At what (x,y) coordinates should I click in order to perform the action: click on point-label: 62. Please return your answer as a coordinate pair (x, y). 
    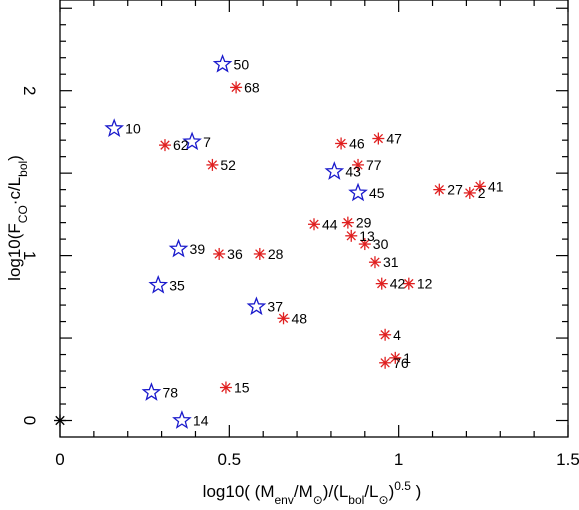
    Looking at the image, I should click on (181, 145).